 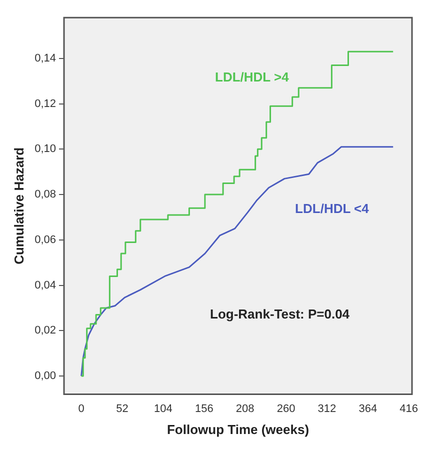 What do you see at coordinates (45, 330) in the screenshot?
I see `y-tick-label: 0,02` at bounding box center [45, 330].